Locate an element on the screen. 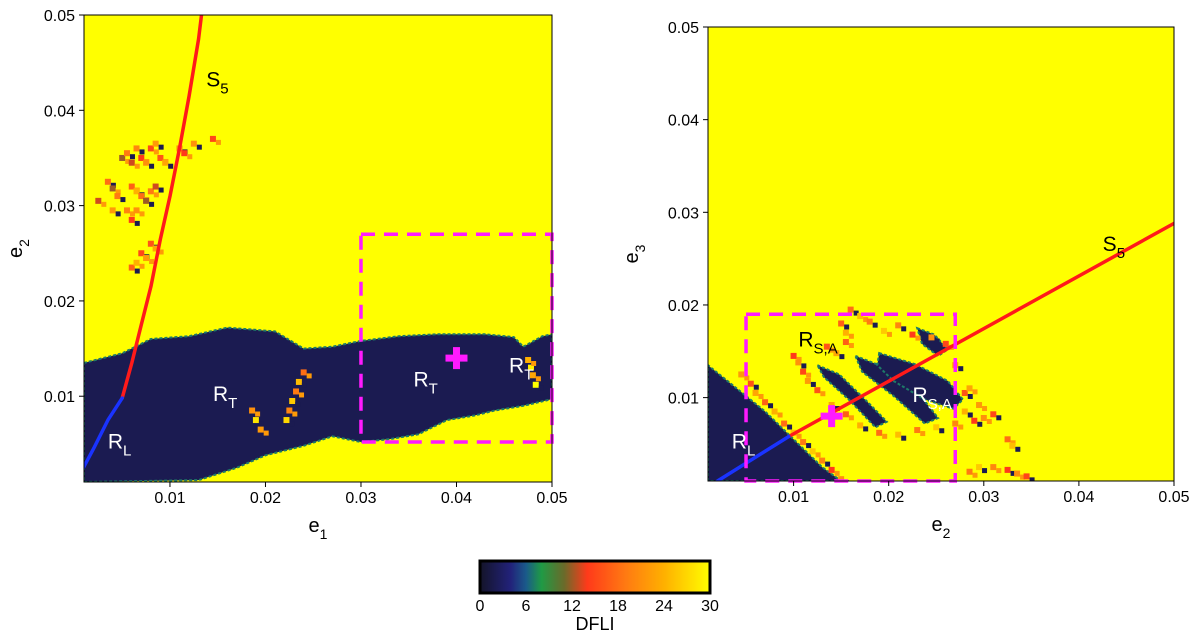  y-tick-label: 0.02 is located at coordinates (59, 302).